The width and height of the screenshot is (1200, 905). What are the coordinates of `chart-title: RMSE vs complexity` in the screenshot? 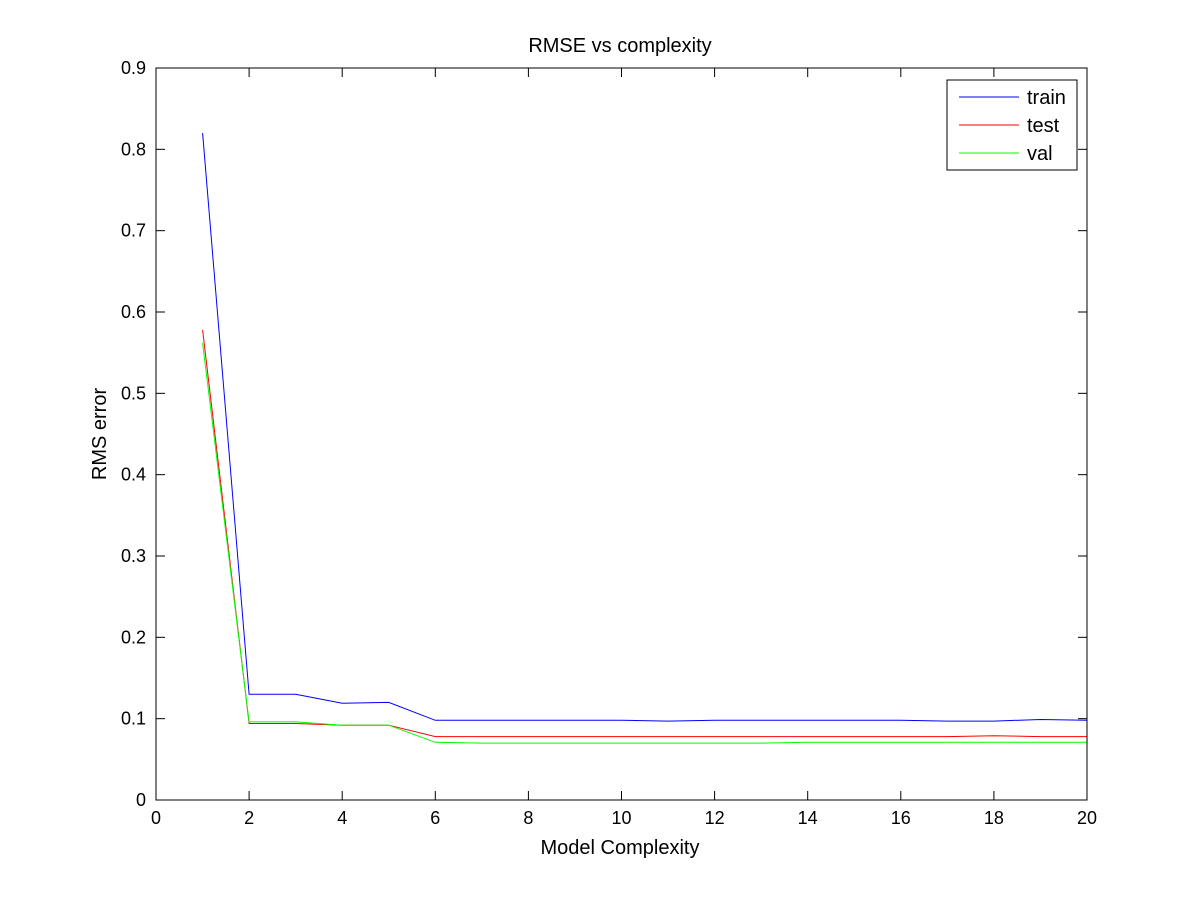 It's located at (619, 46).